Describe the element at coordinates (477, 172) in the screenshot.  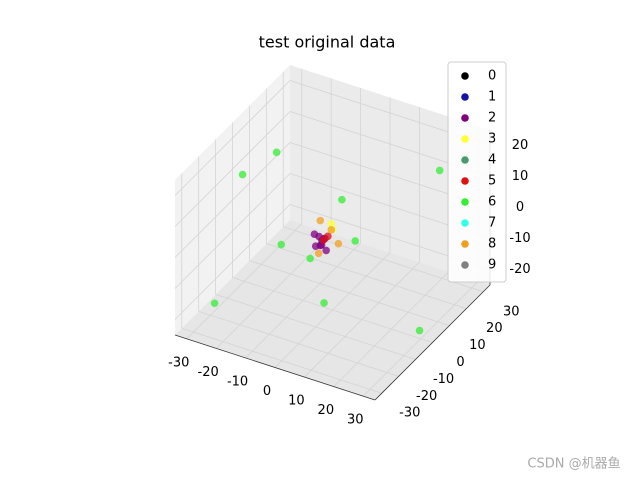
I see `legend-box` at that location.